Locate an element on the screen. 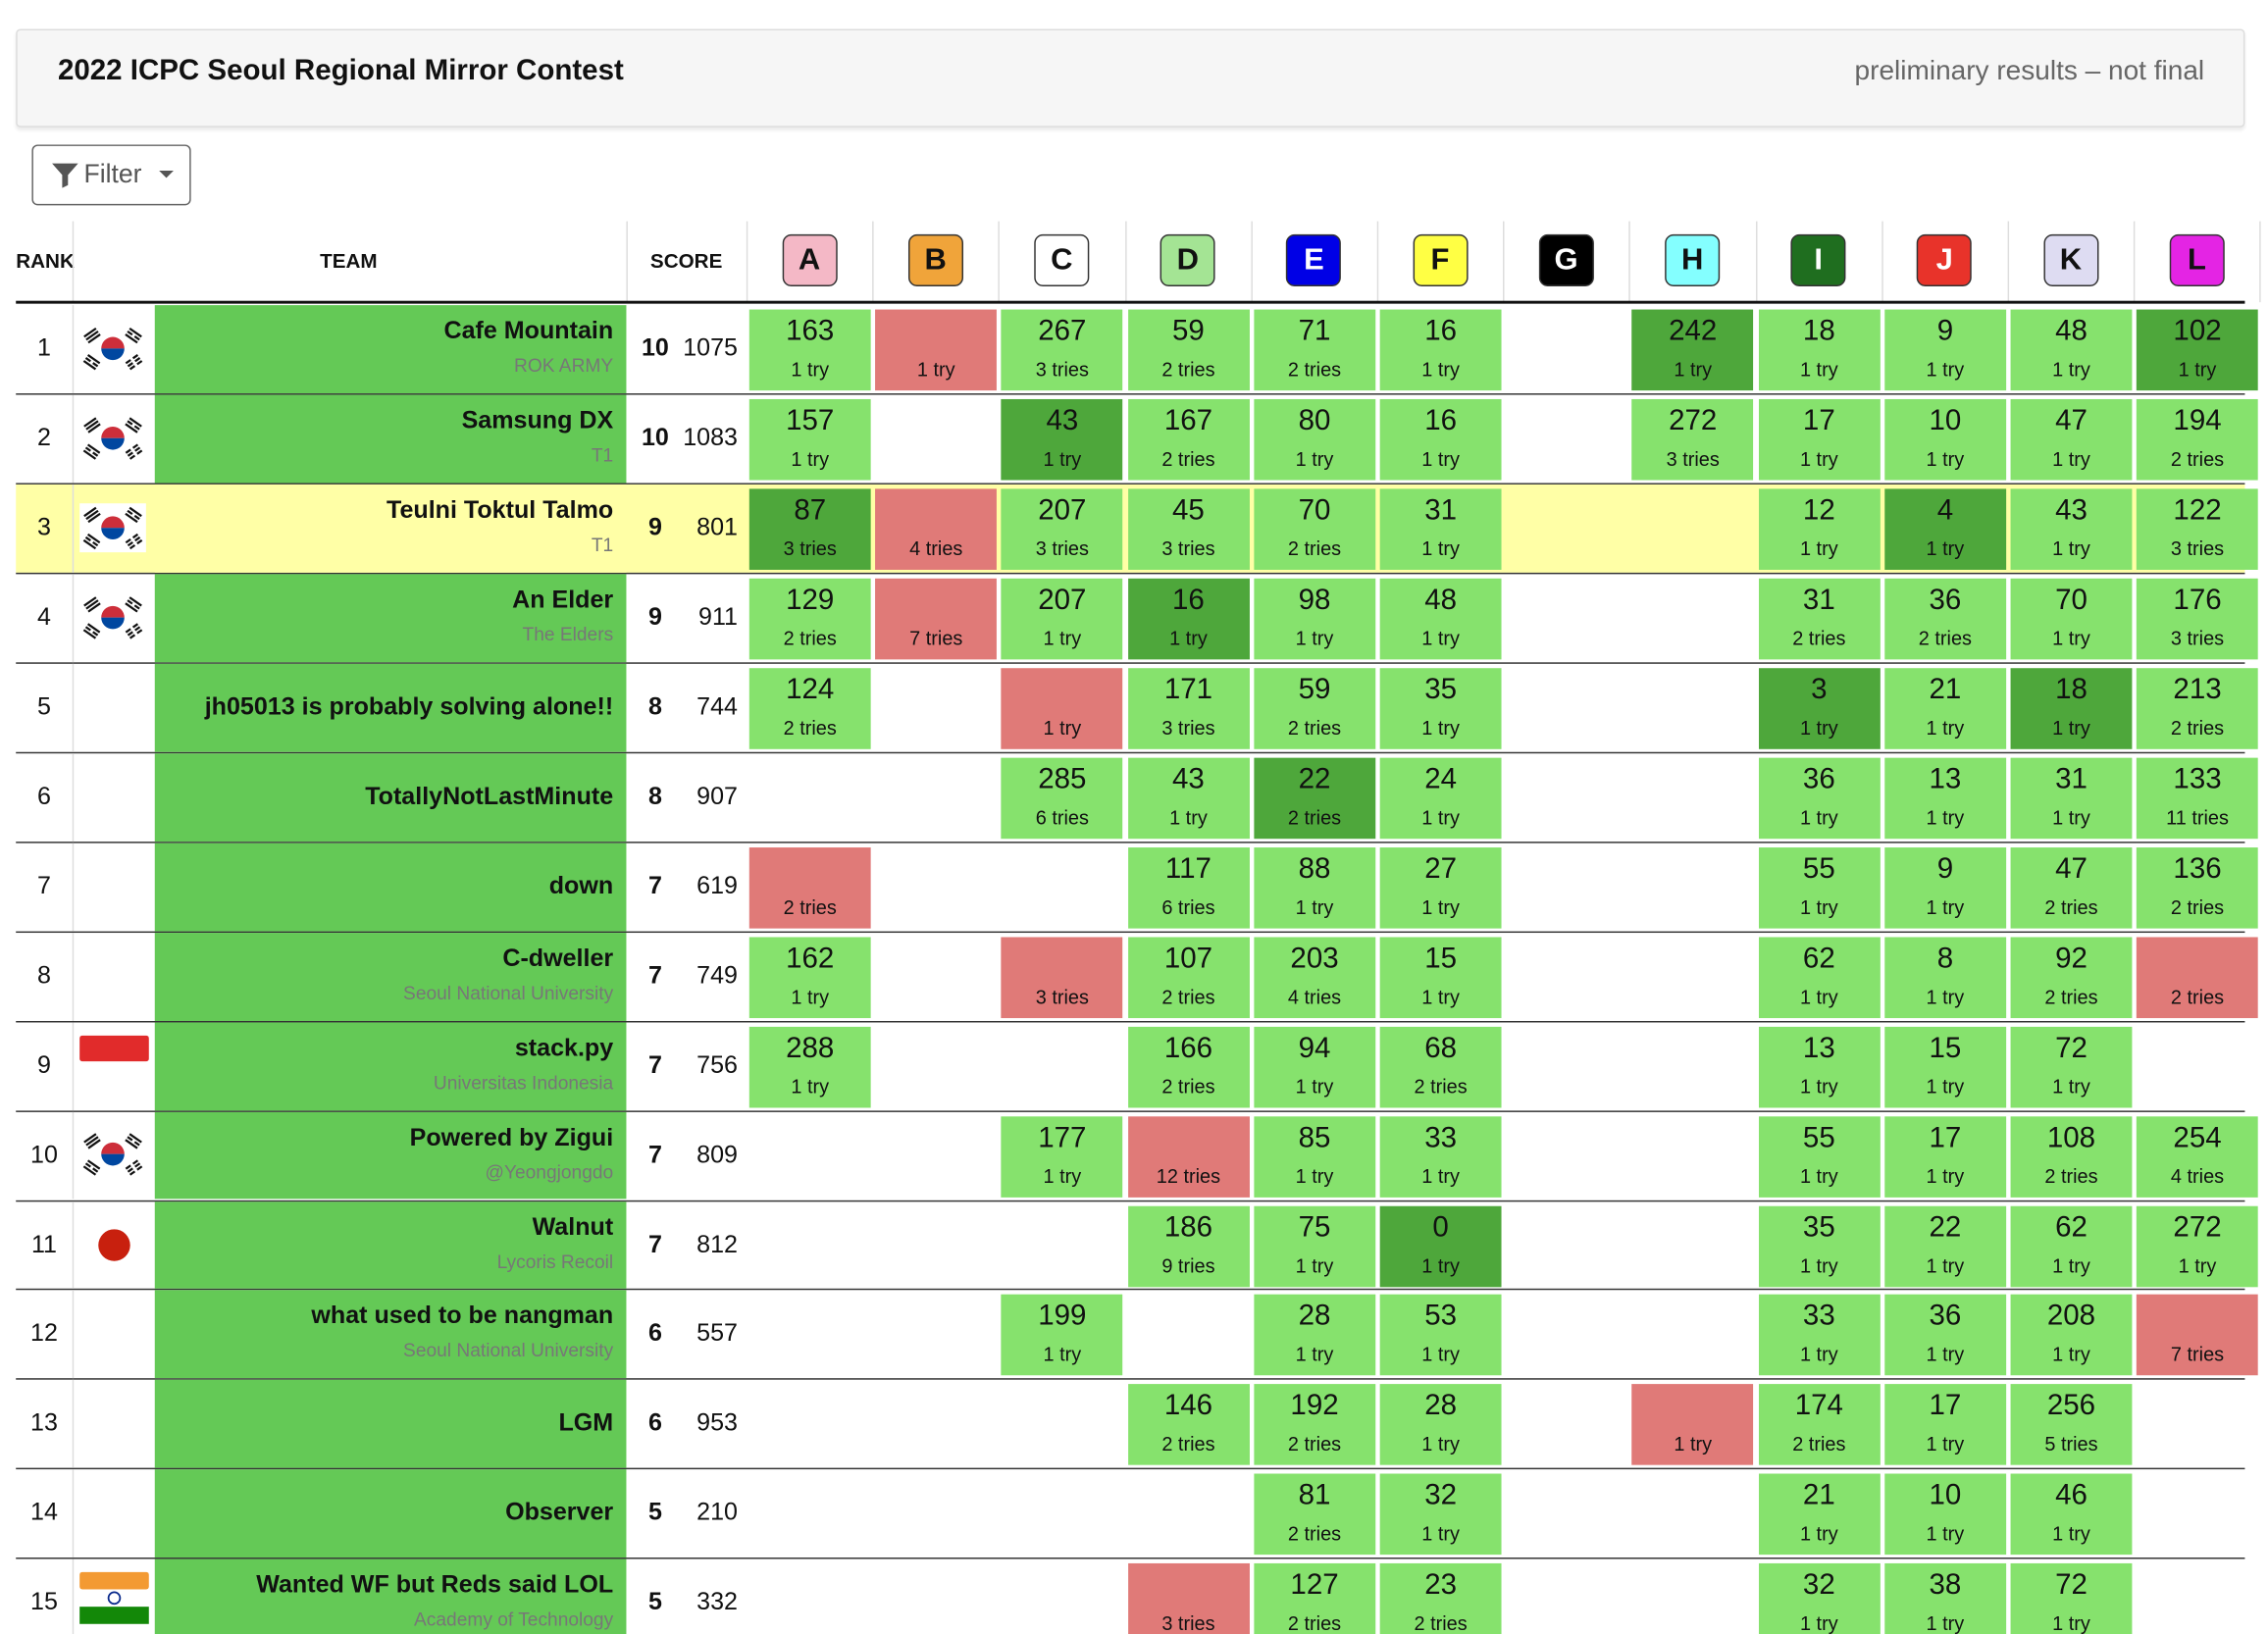 The width and height of the screenshot is (2268, 1634). result-cell: 22 2 tries is located at coordinates (1314, 798).